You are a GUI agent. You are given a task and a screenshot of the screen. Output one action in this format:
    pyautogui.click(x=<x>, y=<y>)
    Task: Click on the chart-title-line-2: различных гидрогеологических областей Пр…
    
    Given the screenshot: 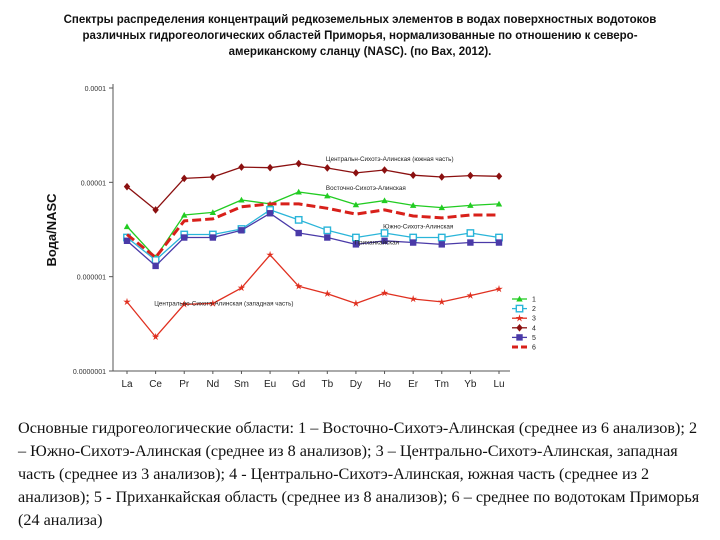 What is the action you would take?
    pyautogui.click(x=360, y=36)
    